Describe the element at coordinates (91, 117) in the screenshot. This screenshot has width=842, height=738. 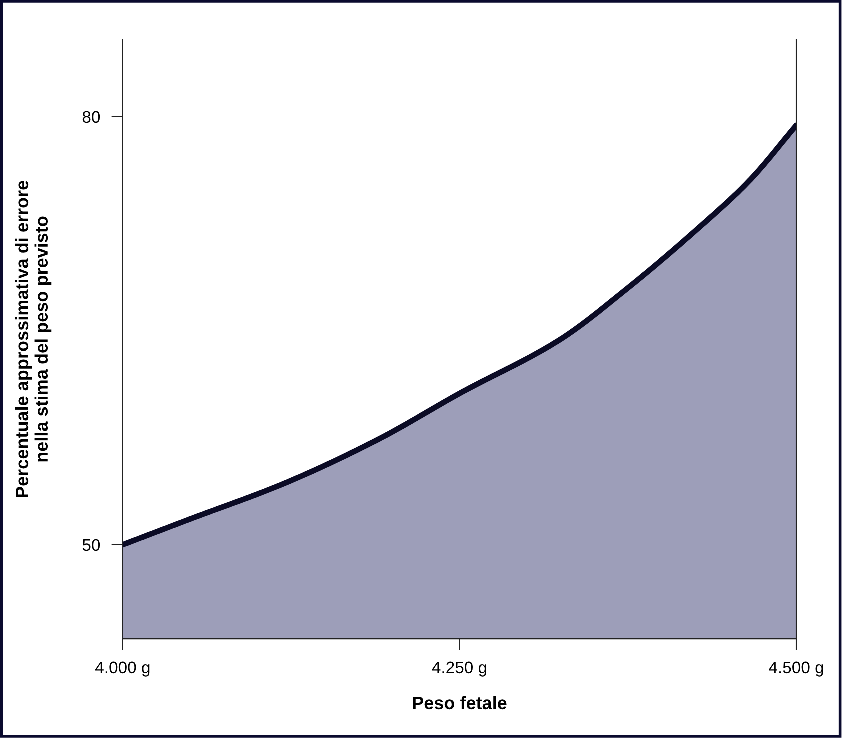
I see `y-tick-label: 80` at that location.